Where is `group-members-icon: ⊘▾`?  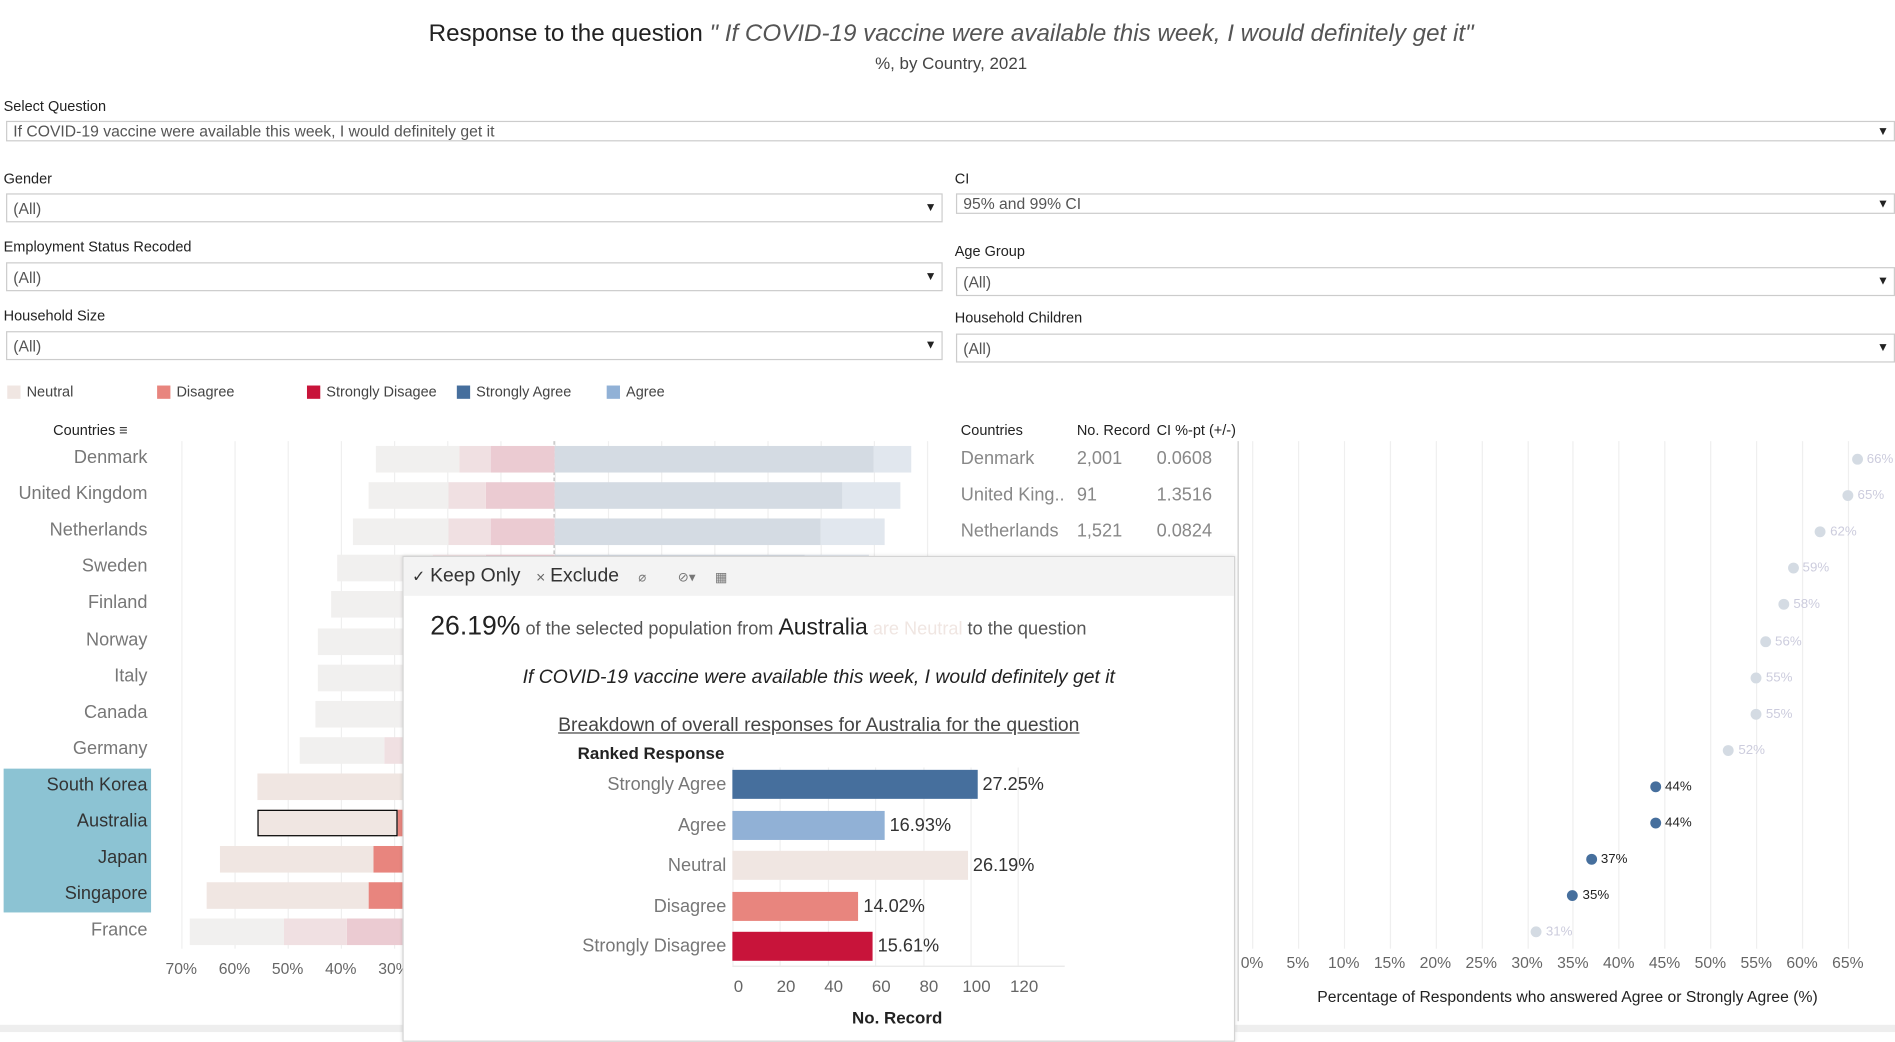
group-members-icon: ⊘▾ is located at coordinates (686, 577).